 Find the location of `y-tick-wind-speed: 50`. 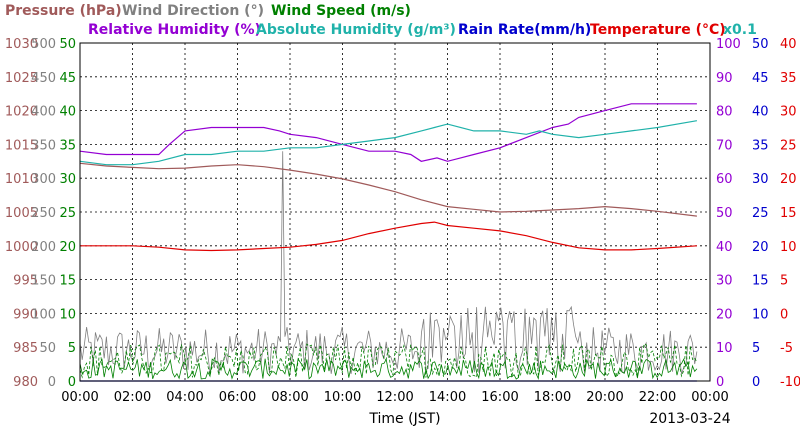

y-tick-wind-speed: 50 is located at coordinates (67, 44).